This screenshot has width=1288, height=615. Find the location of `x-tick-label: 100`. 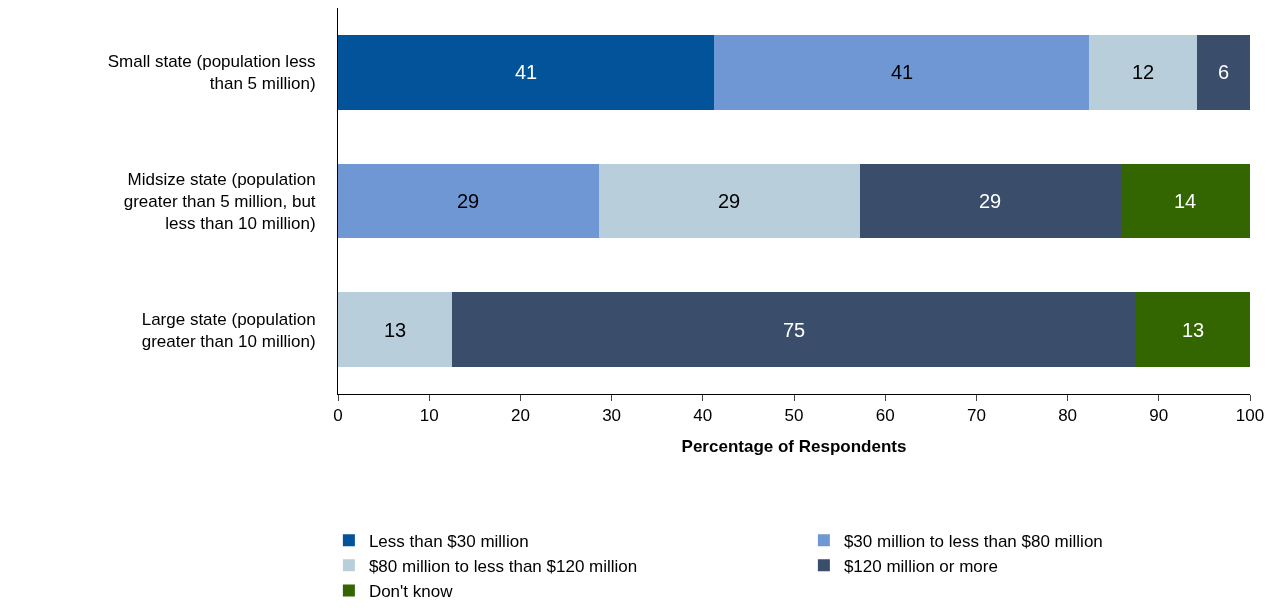

x-tick-label: 100 is located at coordinates (1250, 416).